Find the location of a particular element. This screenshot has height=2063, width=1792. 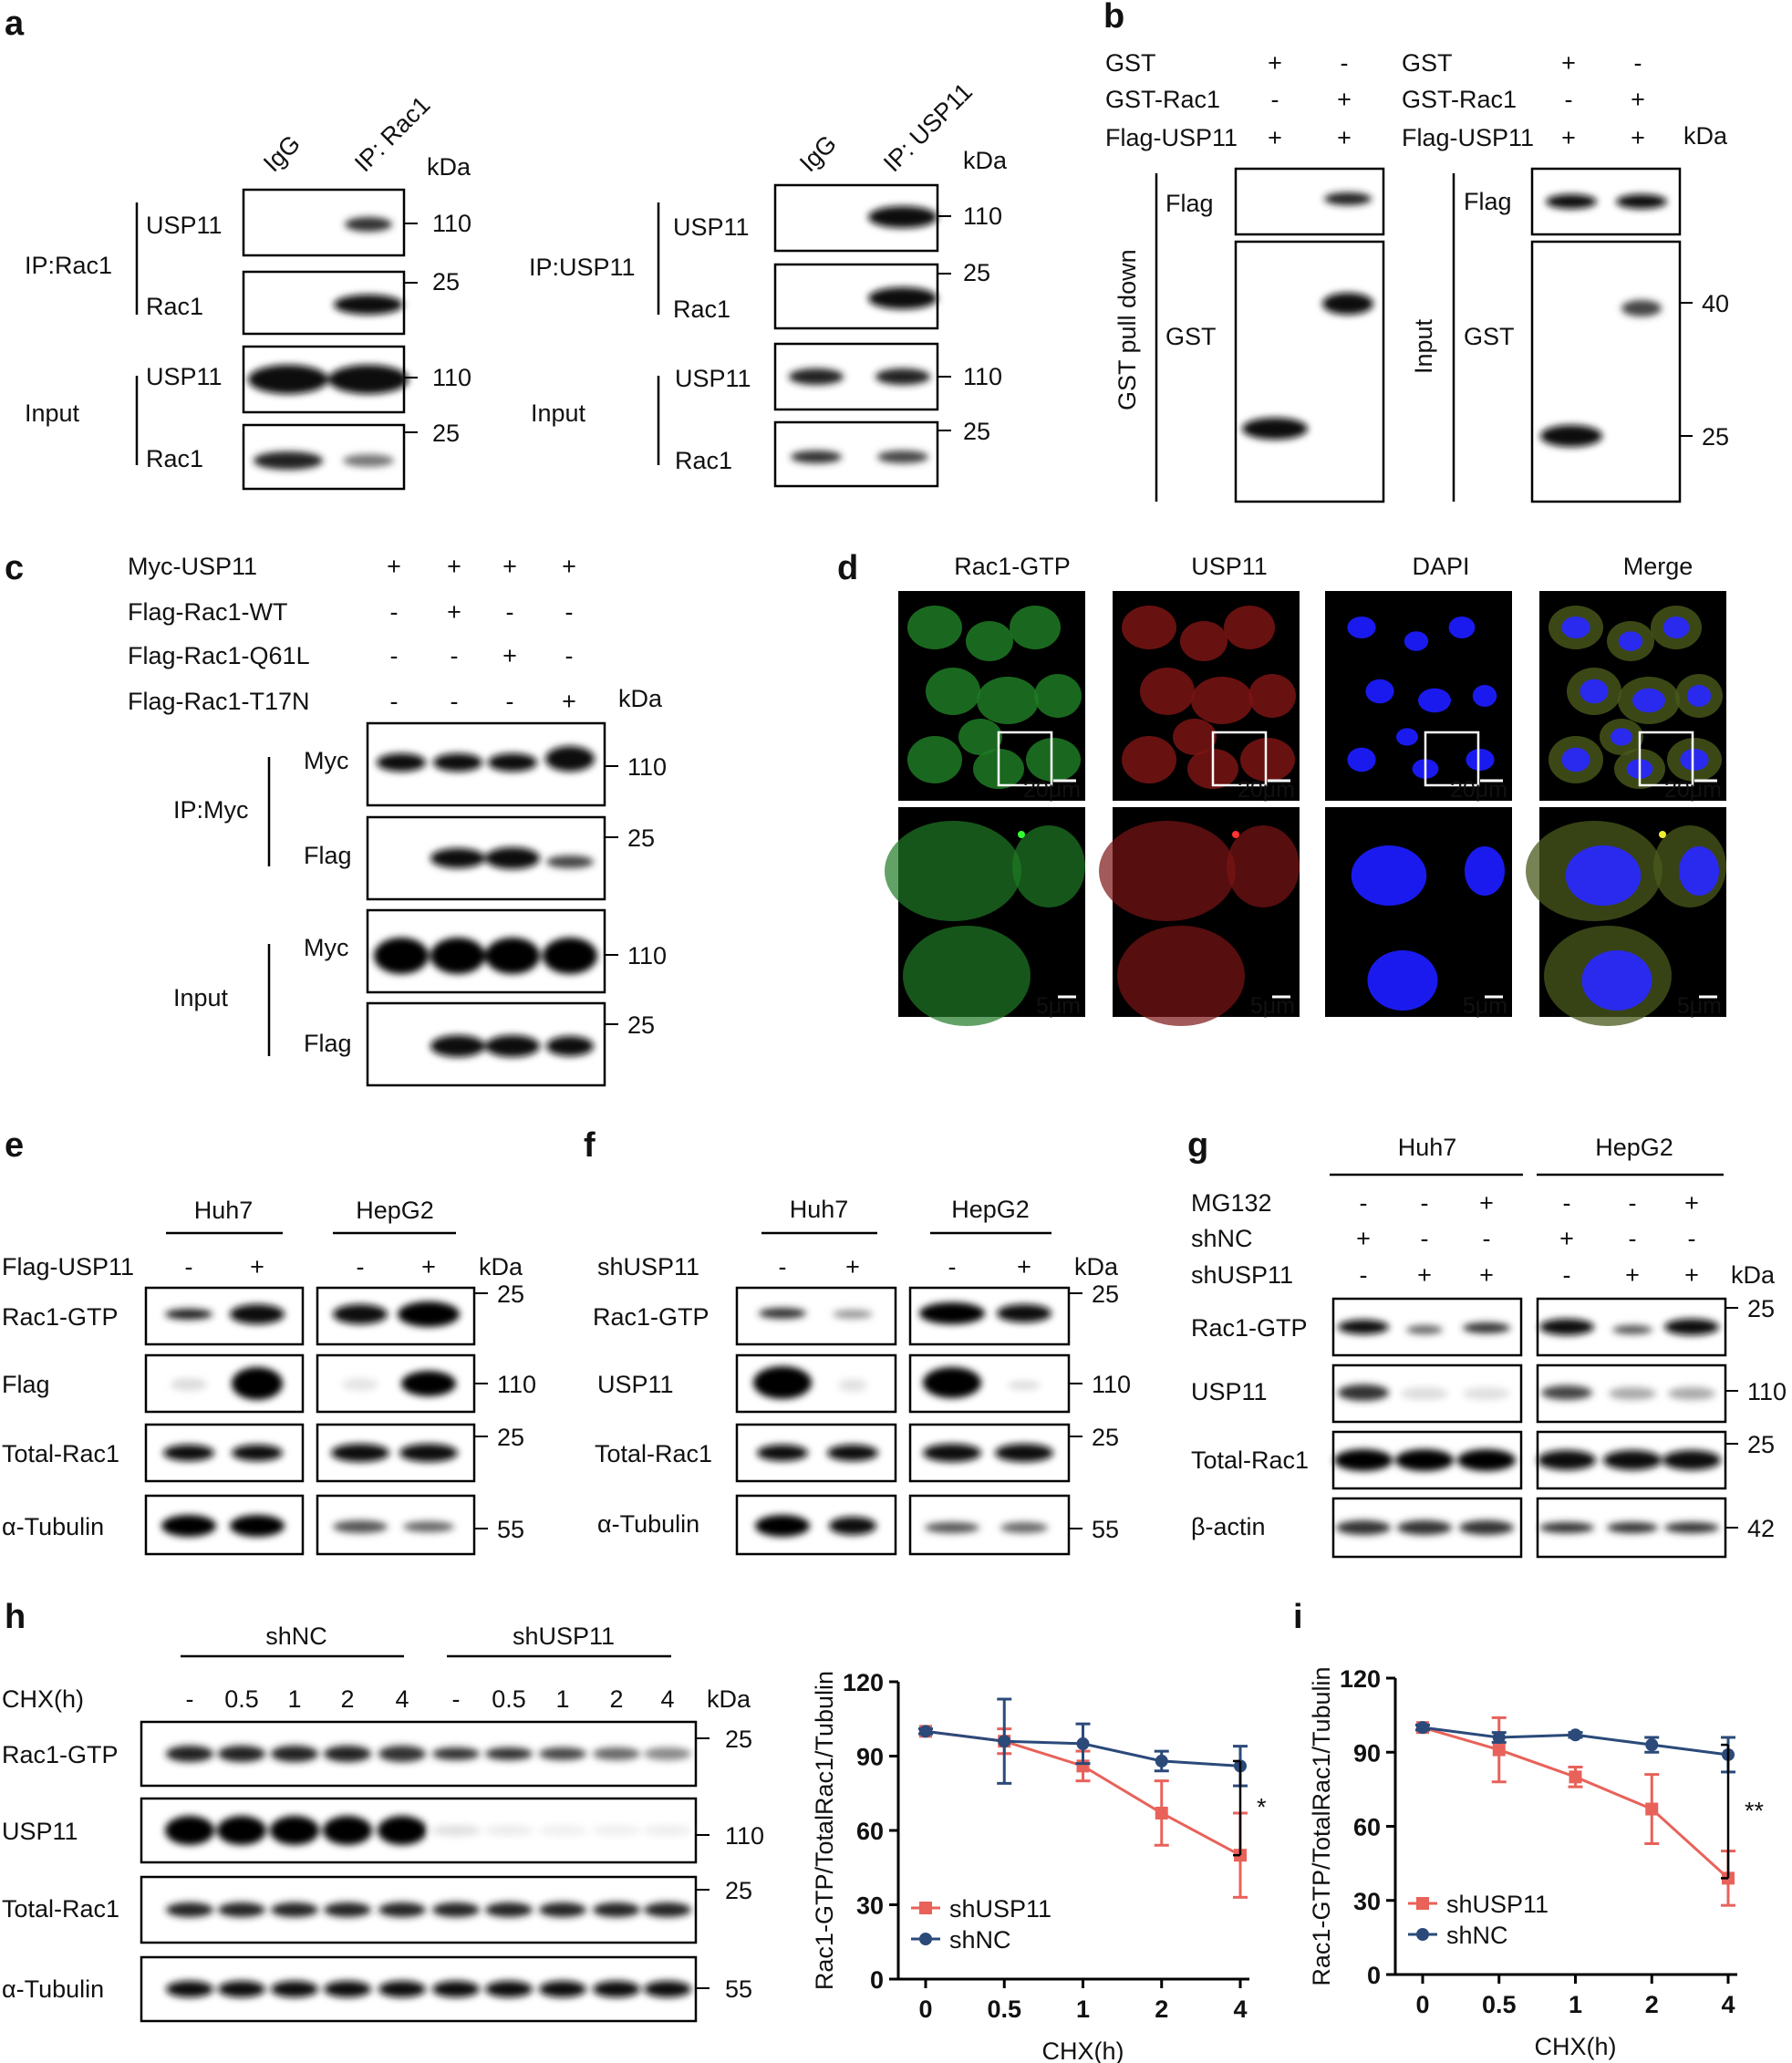

time-label: 2 is located at coordinates (347, 1699).